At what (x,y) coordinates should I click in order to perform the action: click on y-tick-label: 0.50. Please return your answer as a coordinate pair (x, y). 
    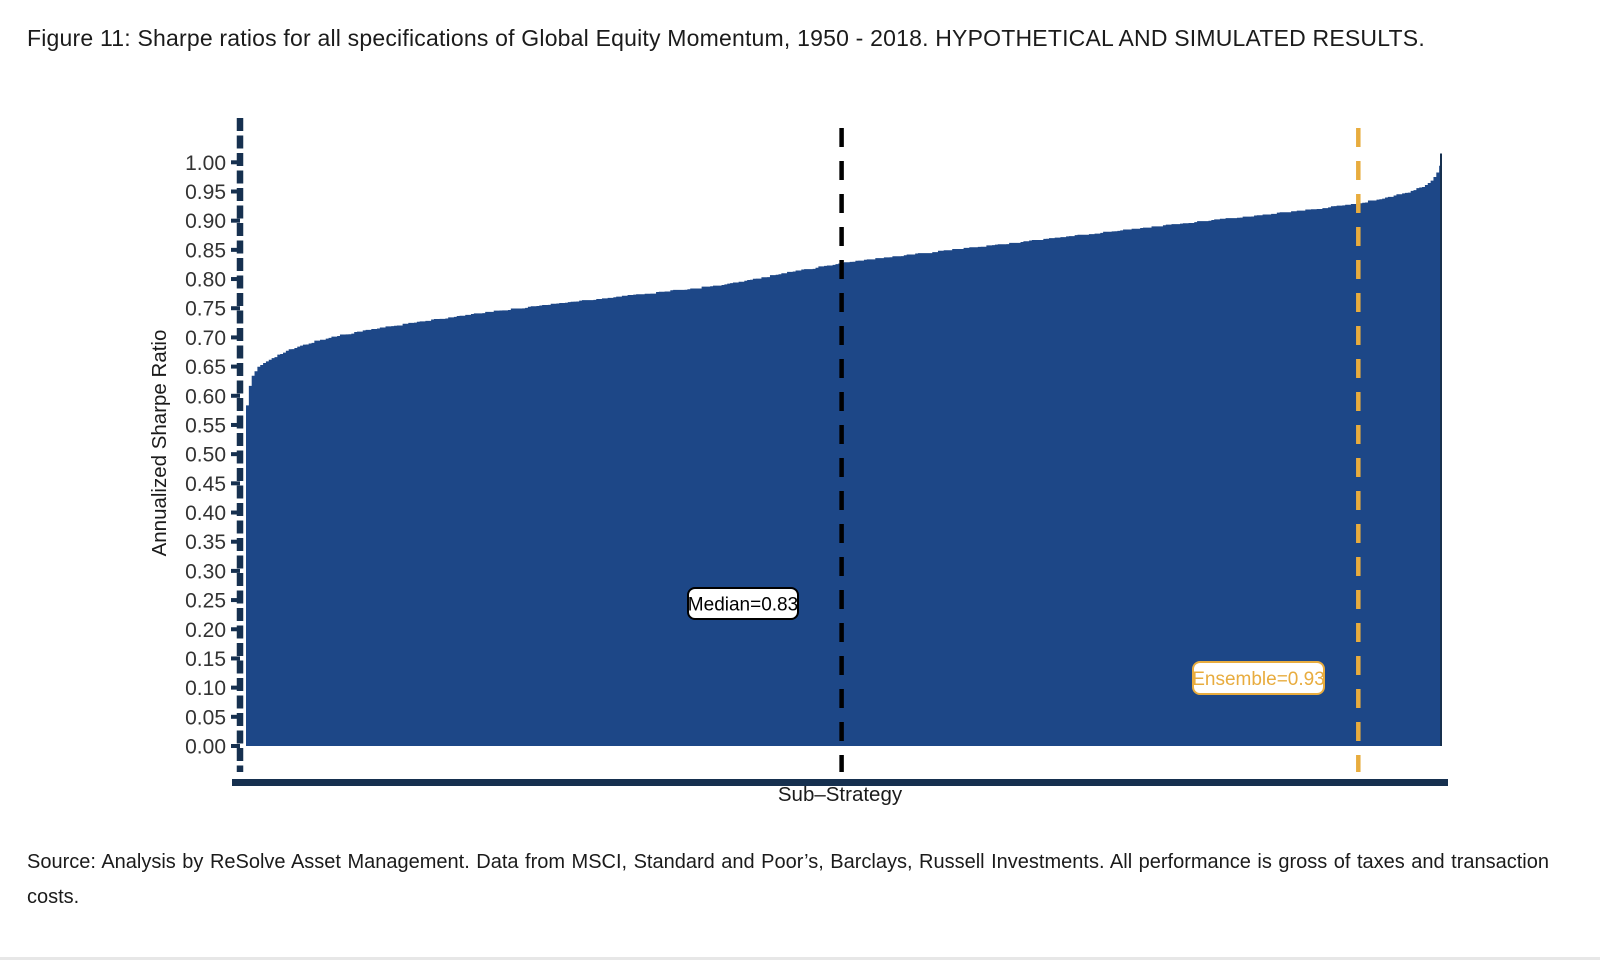
    Looking at the image, I should click on (205, 455).